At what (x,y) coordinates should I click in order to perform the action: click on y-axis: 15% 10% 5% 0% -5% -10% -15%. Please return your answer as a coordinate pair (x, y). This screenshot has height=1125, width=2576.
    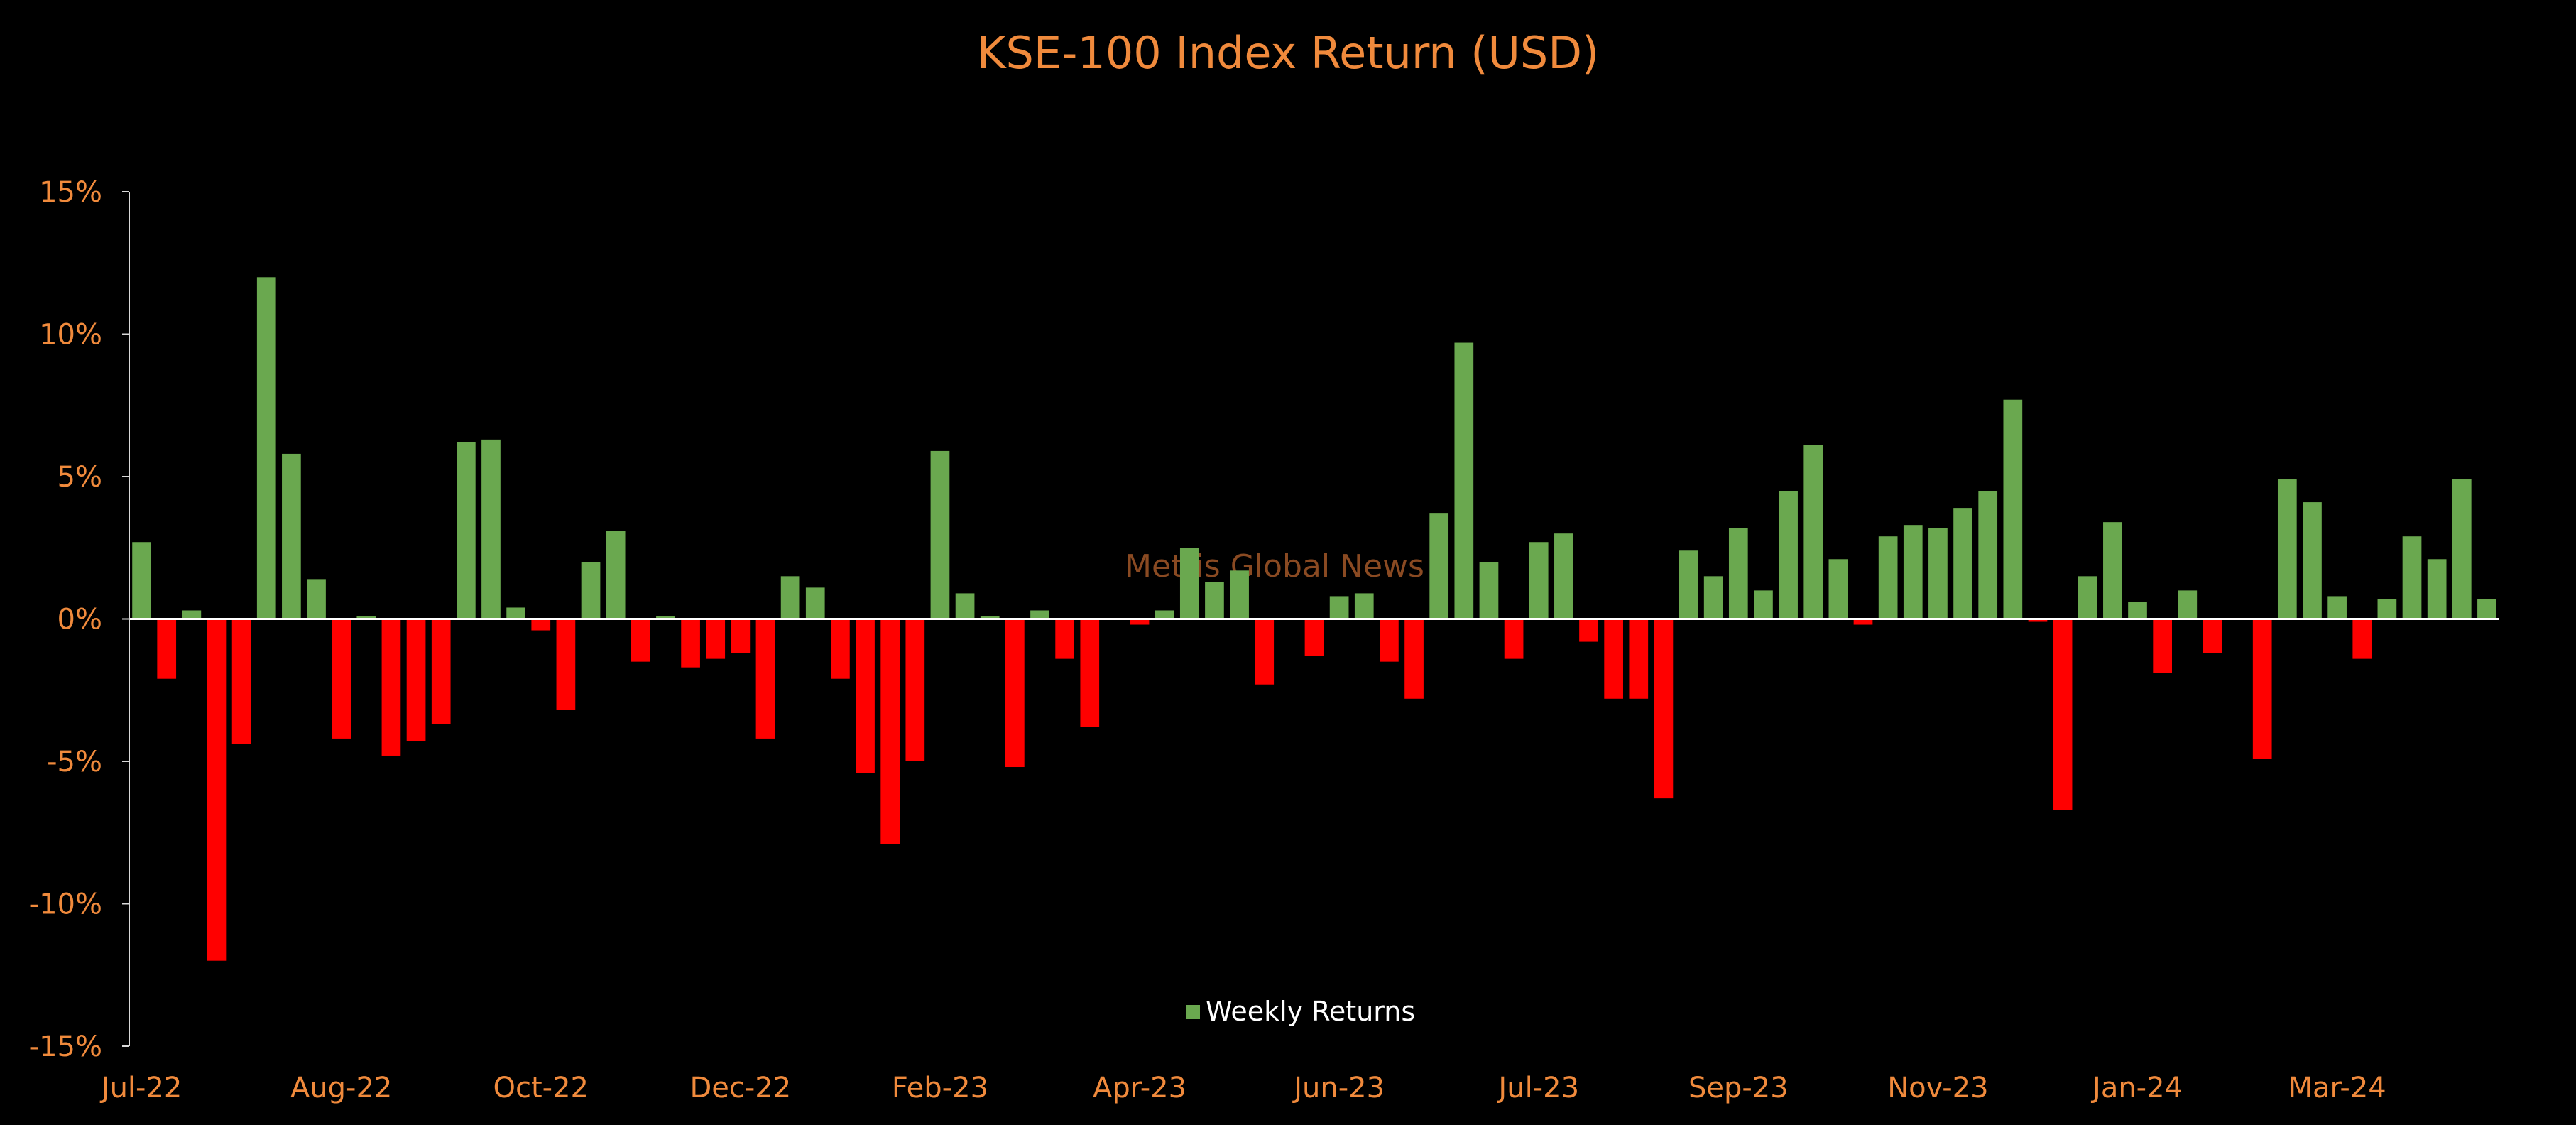
    Looking at the image, I should click on (79, 619).